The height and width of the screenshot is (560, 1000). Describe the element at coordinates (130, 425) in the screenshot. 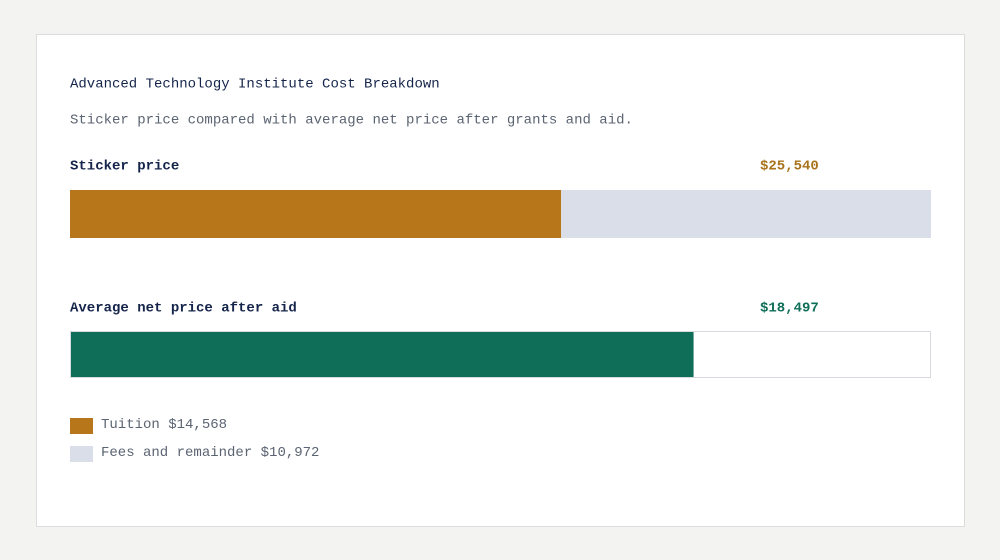

I see `legend-name: Tuition` at that location.